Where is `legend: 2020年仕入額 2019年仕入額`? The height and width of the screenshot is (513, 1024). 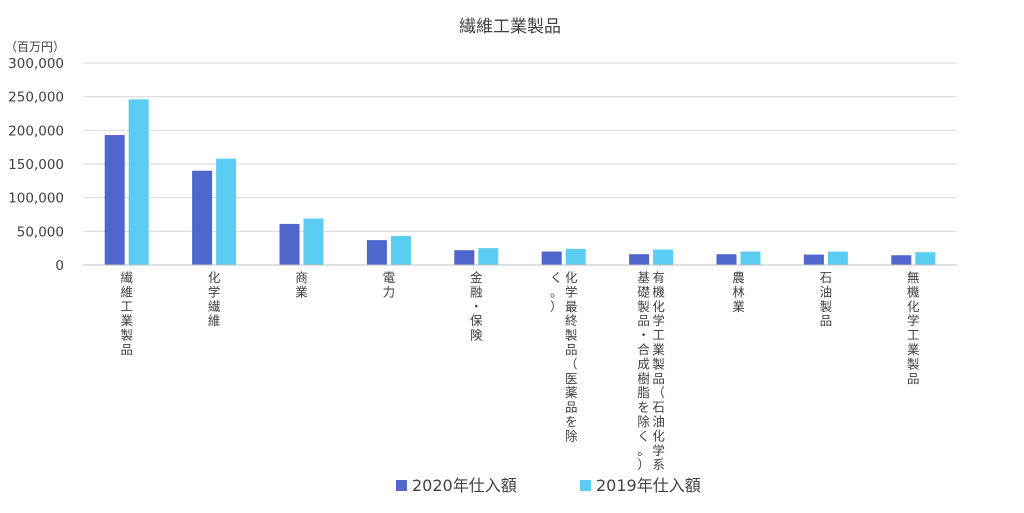
legend: 2020年仕入額 2019年仕入額 is located at coordinates (548, 485).